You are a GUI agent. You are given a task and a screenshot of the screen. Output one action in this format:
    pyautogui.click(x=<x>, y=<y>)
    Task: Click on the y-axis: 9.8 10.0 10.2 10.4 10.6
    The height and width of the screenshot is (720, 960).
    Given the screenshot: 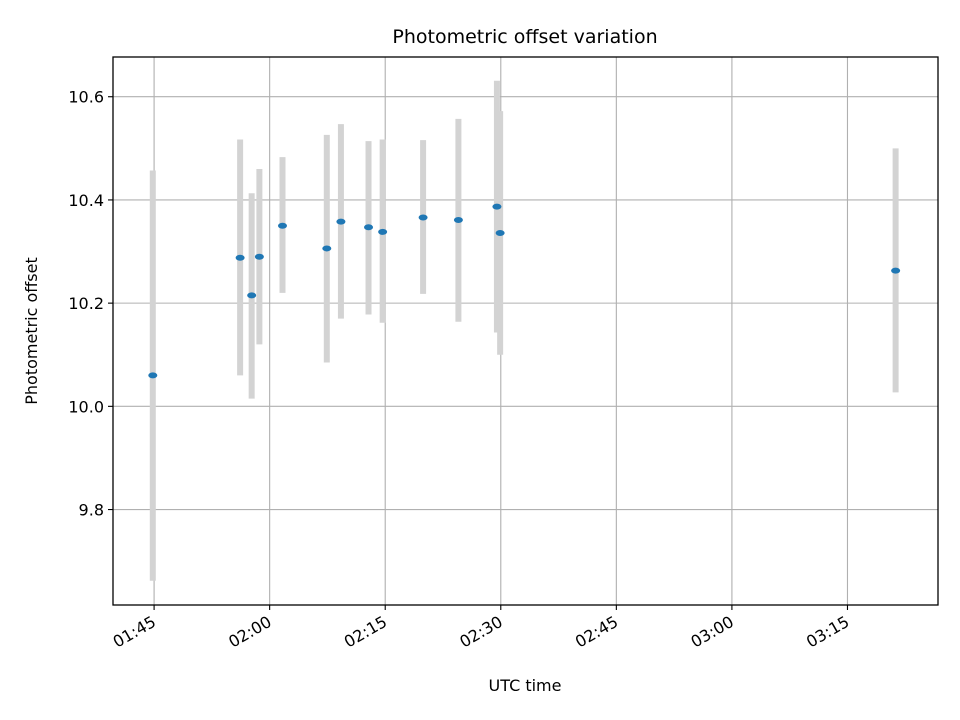 What is the action you would take?
    pyautogui.click(x=90, y=304)
    